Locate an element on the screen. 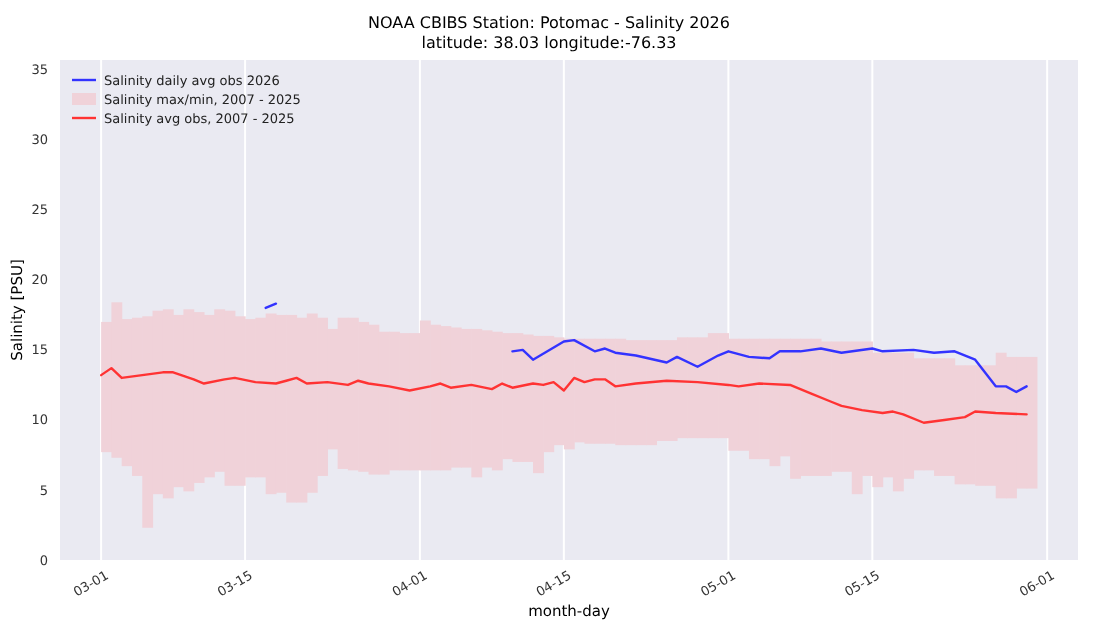  line-series is located at coordinates (563, 395).